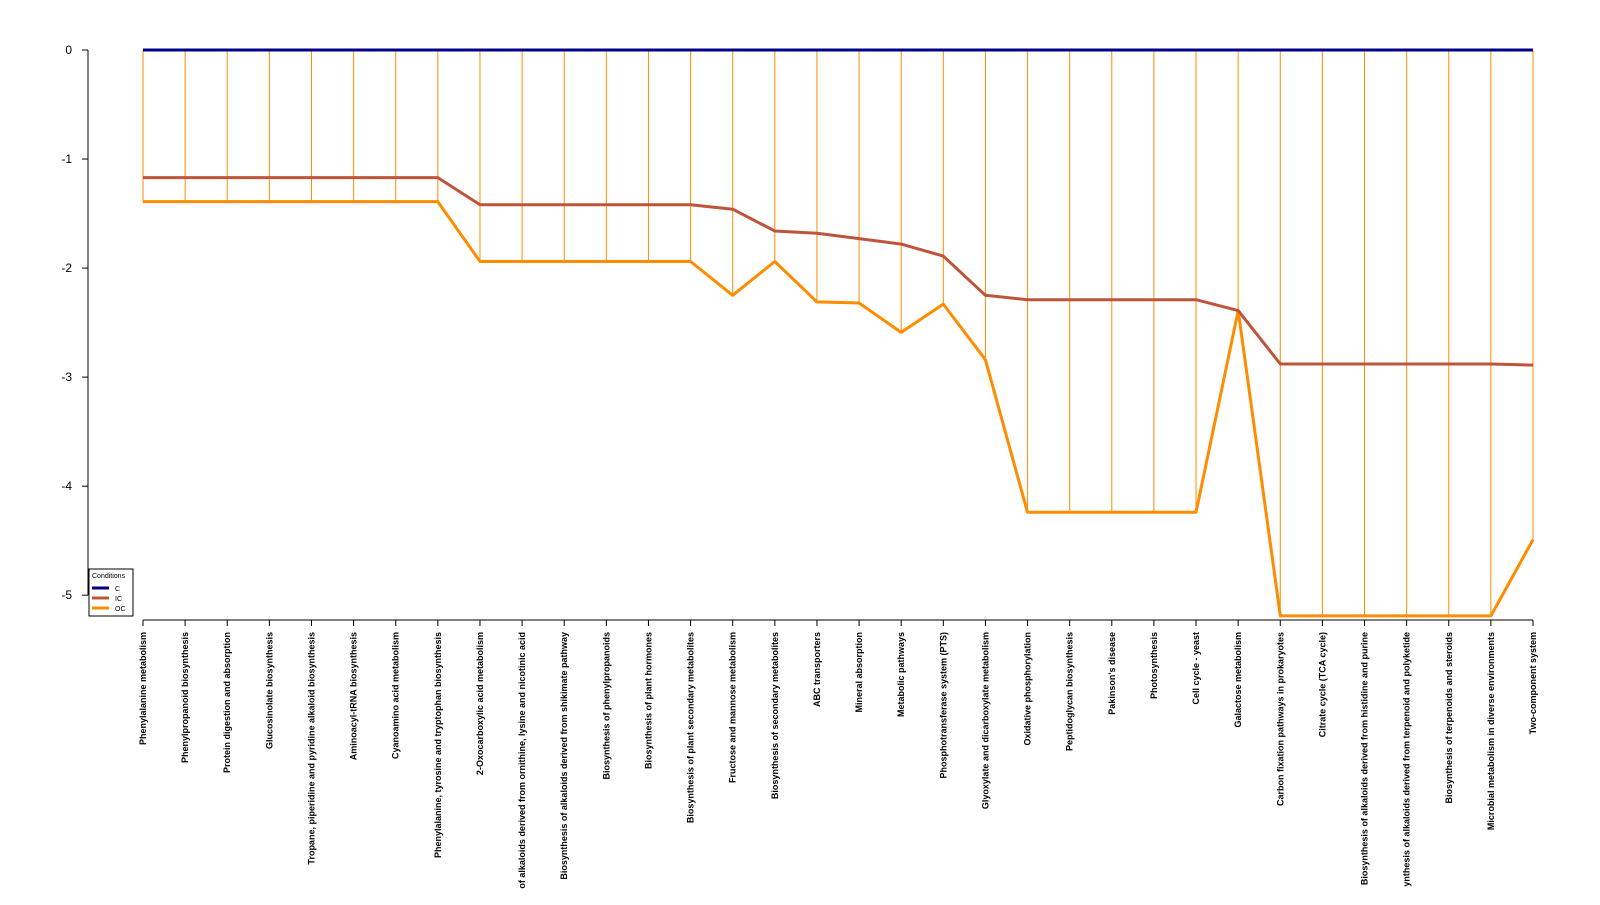 The image size is (1600, 905). Describe the element at coordinates (648, 700) in the screenshot. I see `x-tick-label: Biosynthesis of plant hormones` at that location.